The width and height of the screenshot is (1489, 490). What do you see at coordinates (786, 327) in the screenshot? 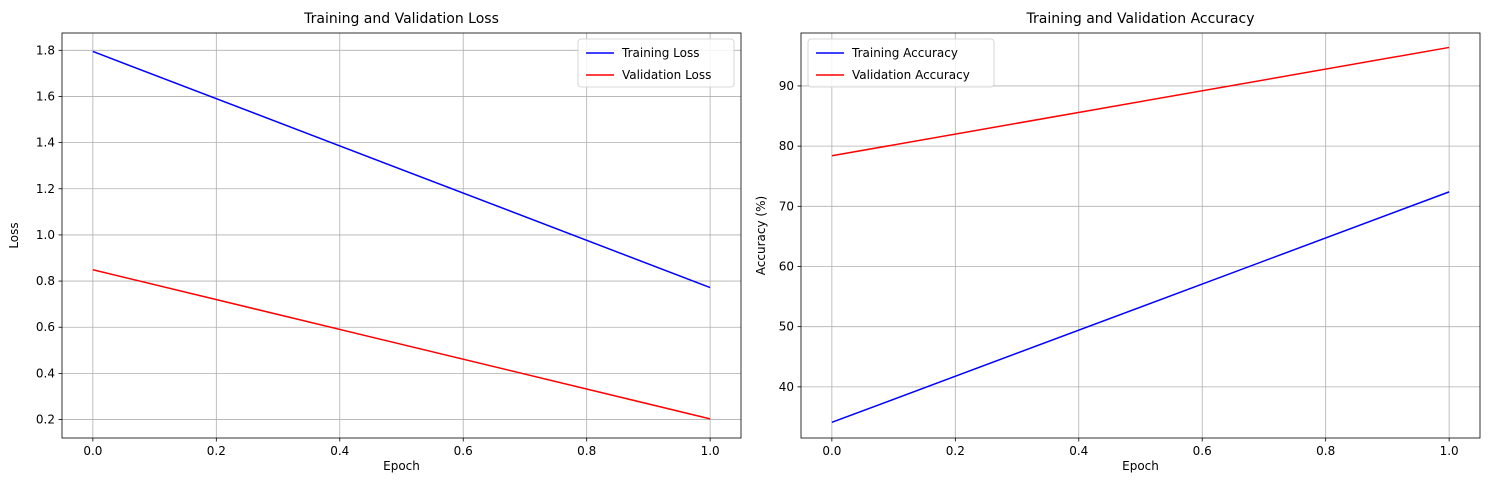
I see `y-tick-label: 50` at bounding box center [786, 327].